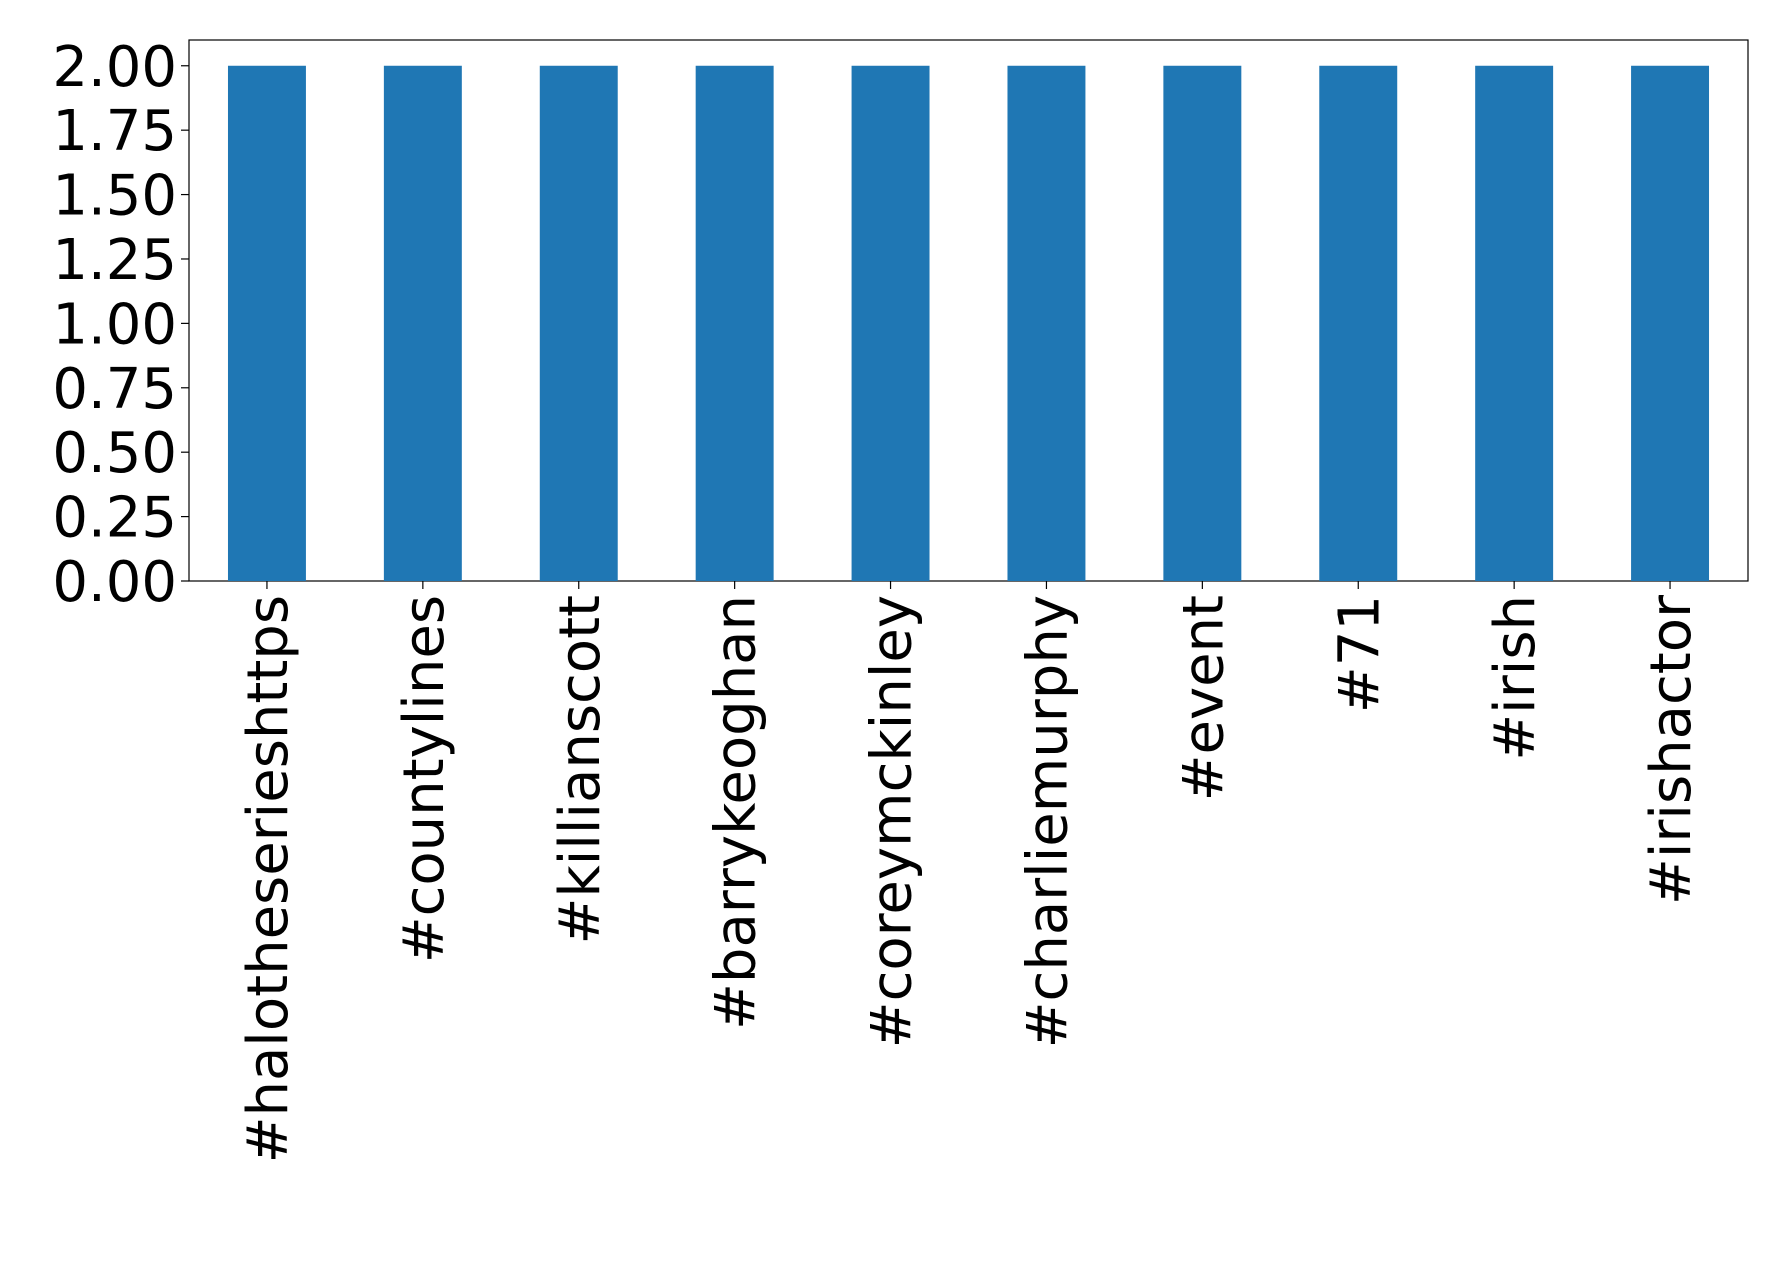 The height and width of the screenshot is (1262, 1778). What do you see at coordinates (114, 324) in the screenshot?
I see `y-tick-label: 1.00` at bounding box center [114, 324].